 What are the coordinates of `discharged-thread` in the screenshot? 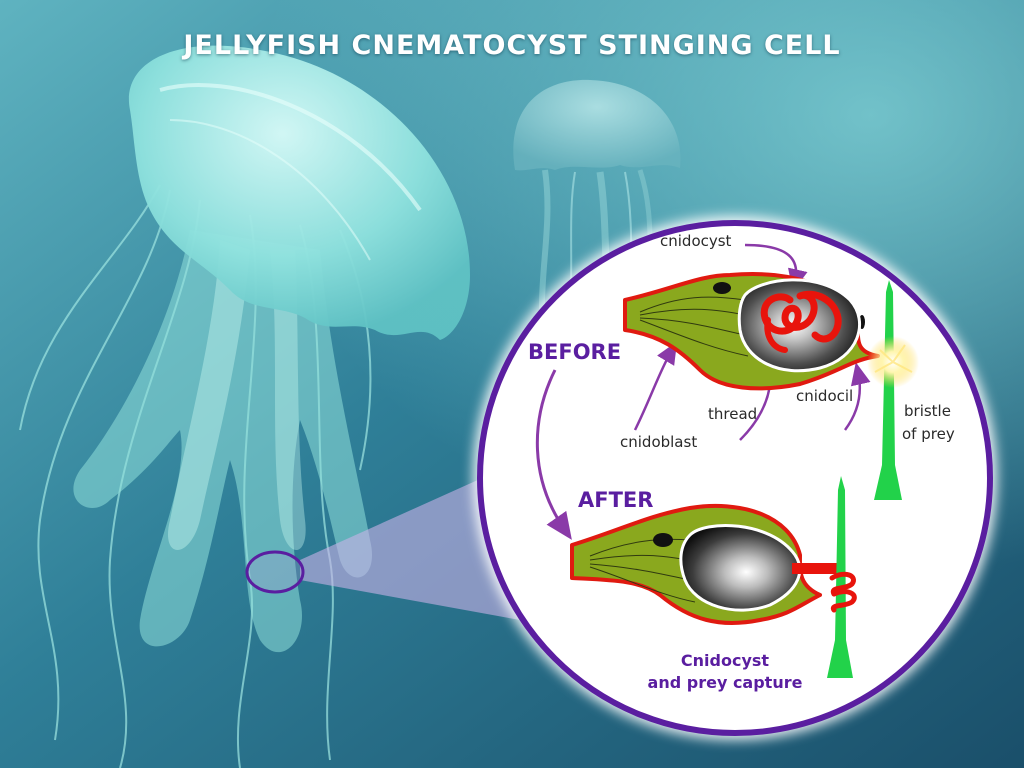 It's located at (816, 568).